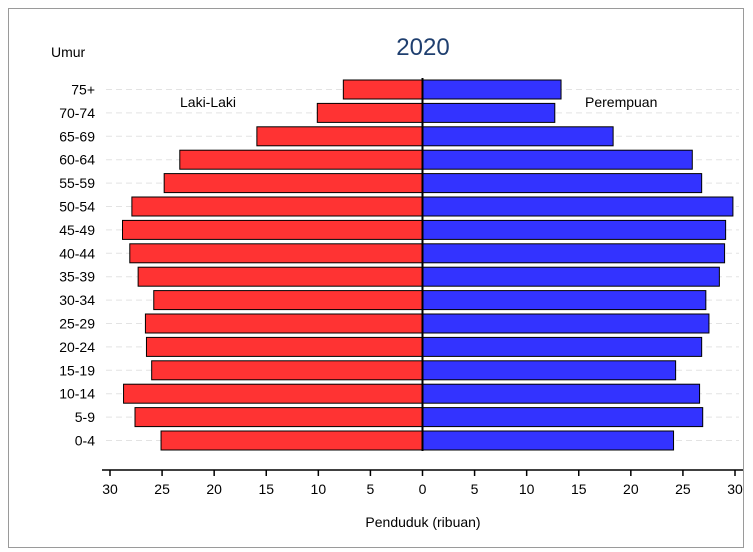 This screenshot has height=552, width=753. What do you see at coordinates (77, 136) in the screenshot?
I see `category-label: 65-69` at bounding box center [77, 136].